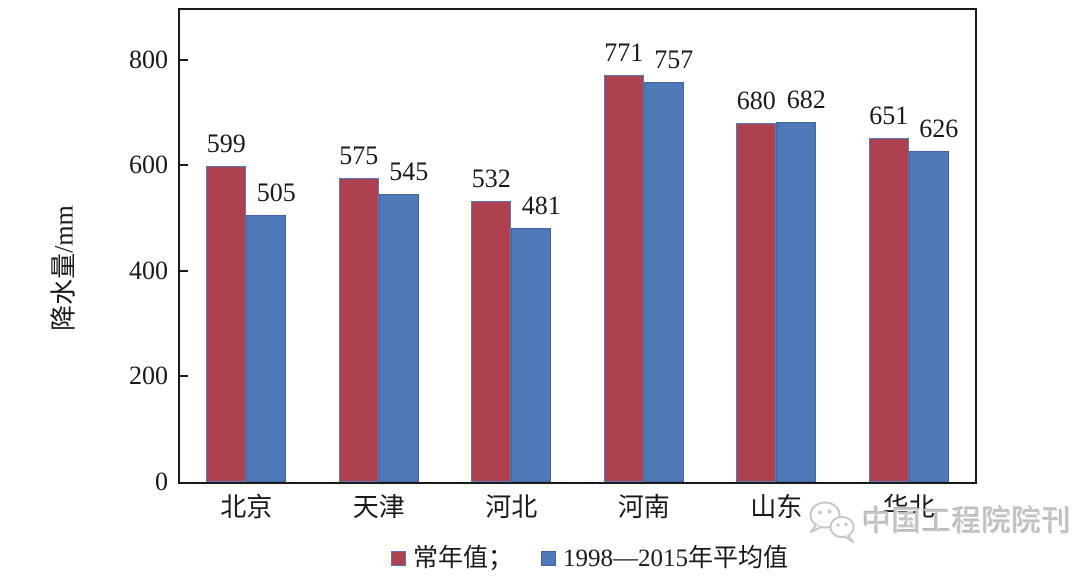  I want to click on y-tick-label-200: 200, so click(148, 376).